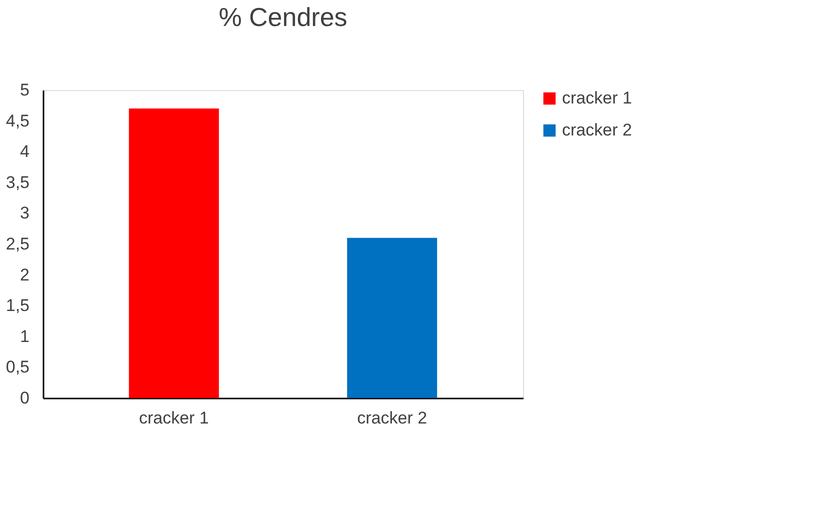  I want to click on y-tick-label: 4, so click(25, 152).